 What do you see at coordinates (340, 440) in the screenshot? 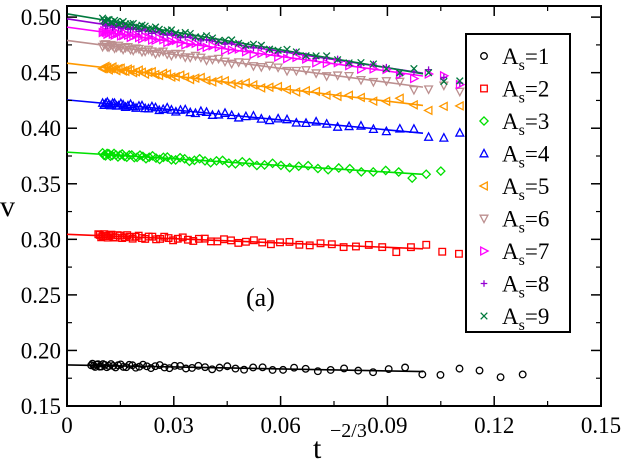
I see `x-axis-label: t −2/3` at bounding box center [340, 440].